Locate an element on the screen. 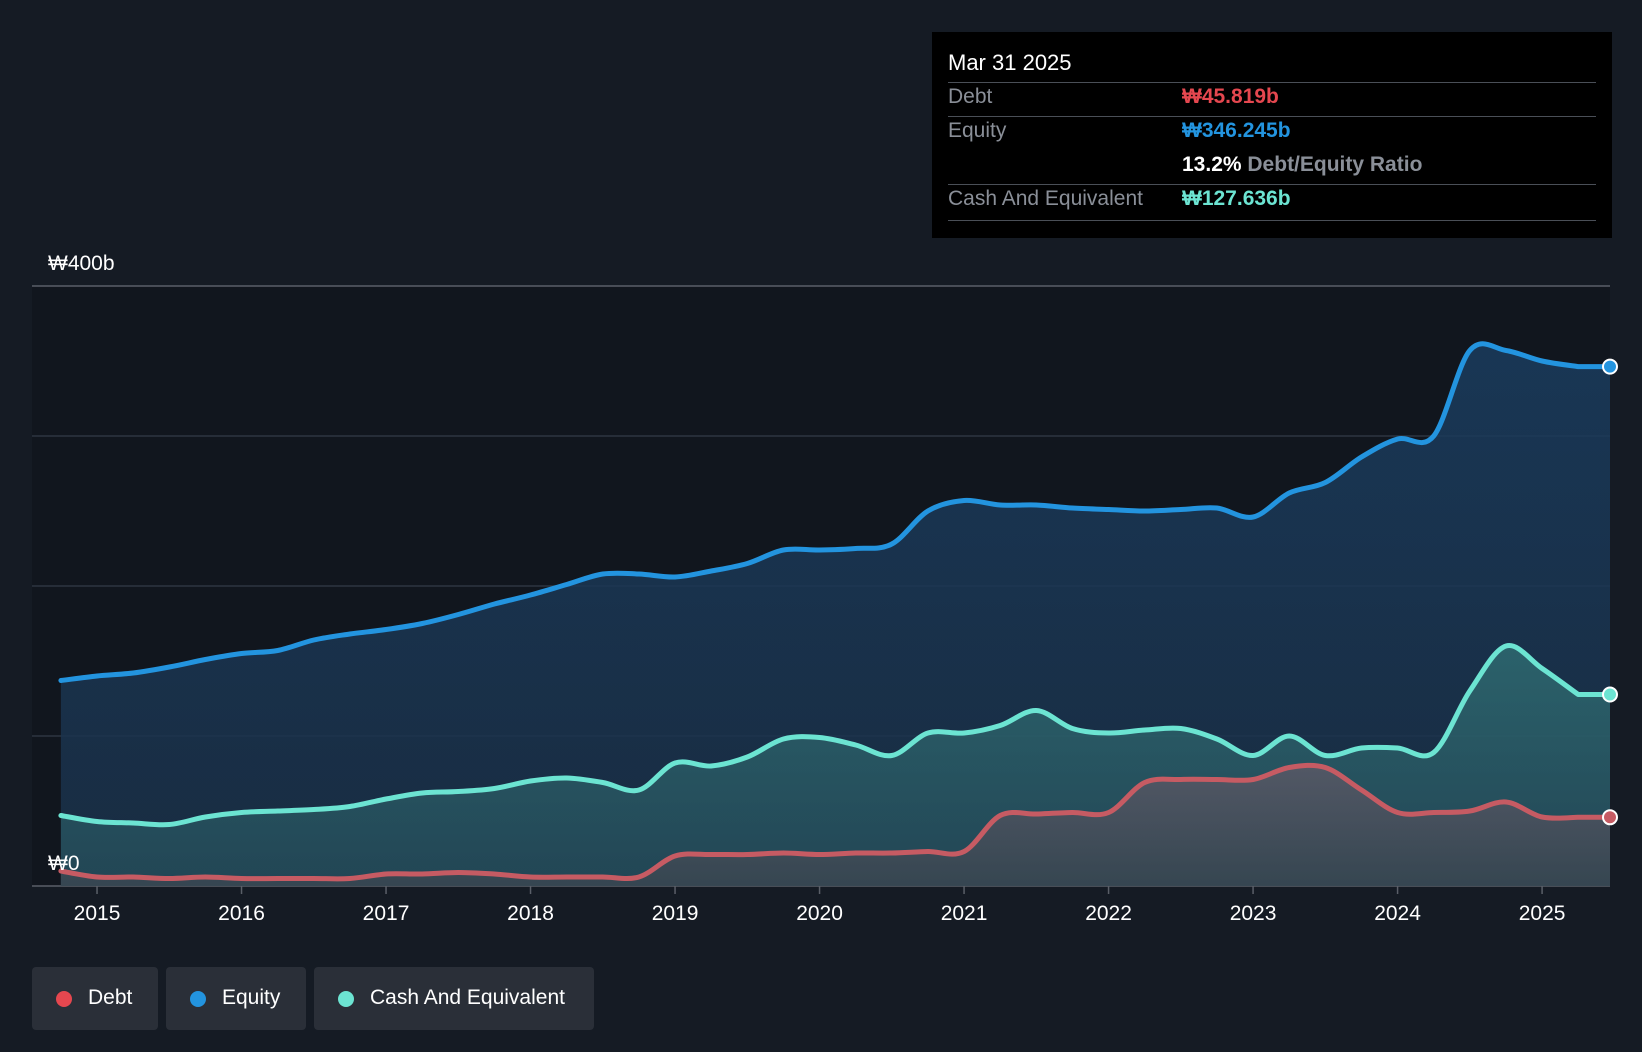  x-tick-label: 2018 is located at coordinates (530, 913).